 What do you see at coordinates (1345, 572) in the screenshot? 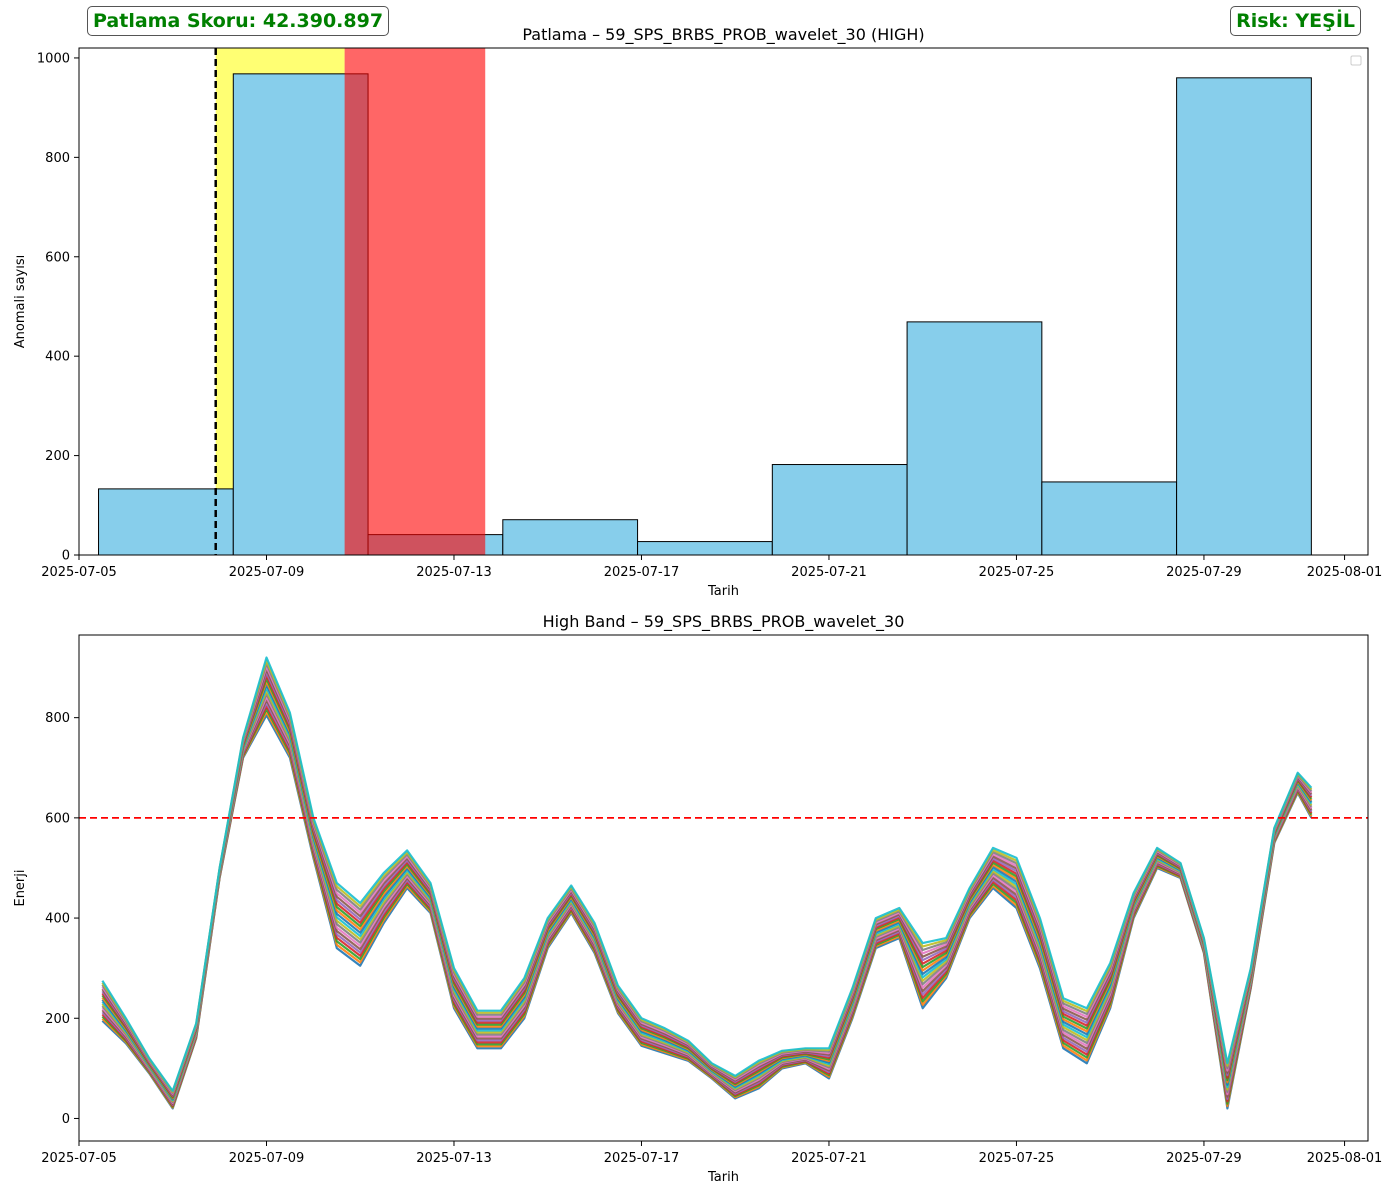
I see `chart1-x-tick-label: 2025-08-01` at bounding box center [1345, 572].